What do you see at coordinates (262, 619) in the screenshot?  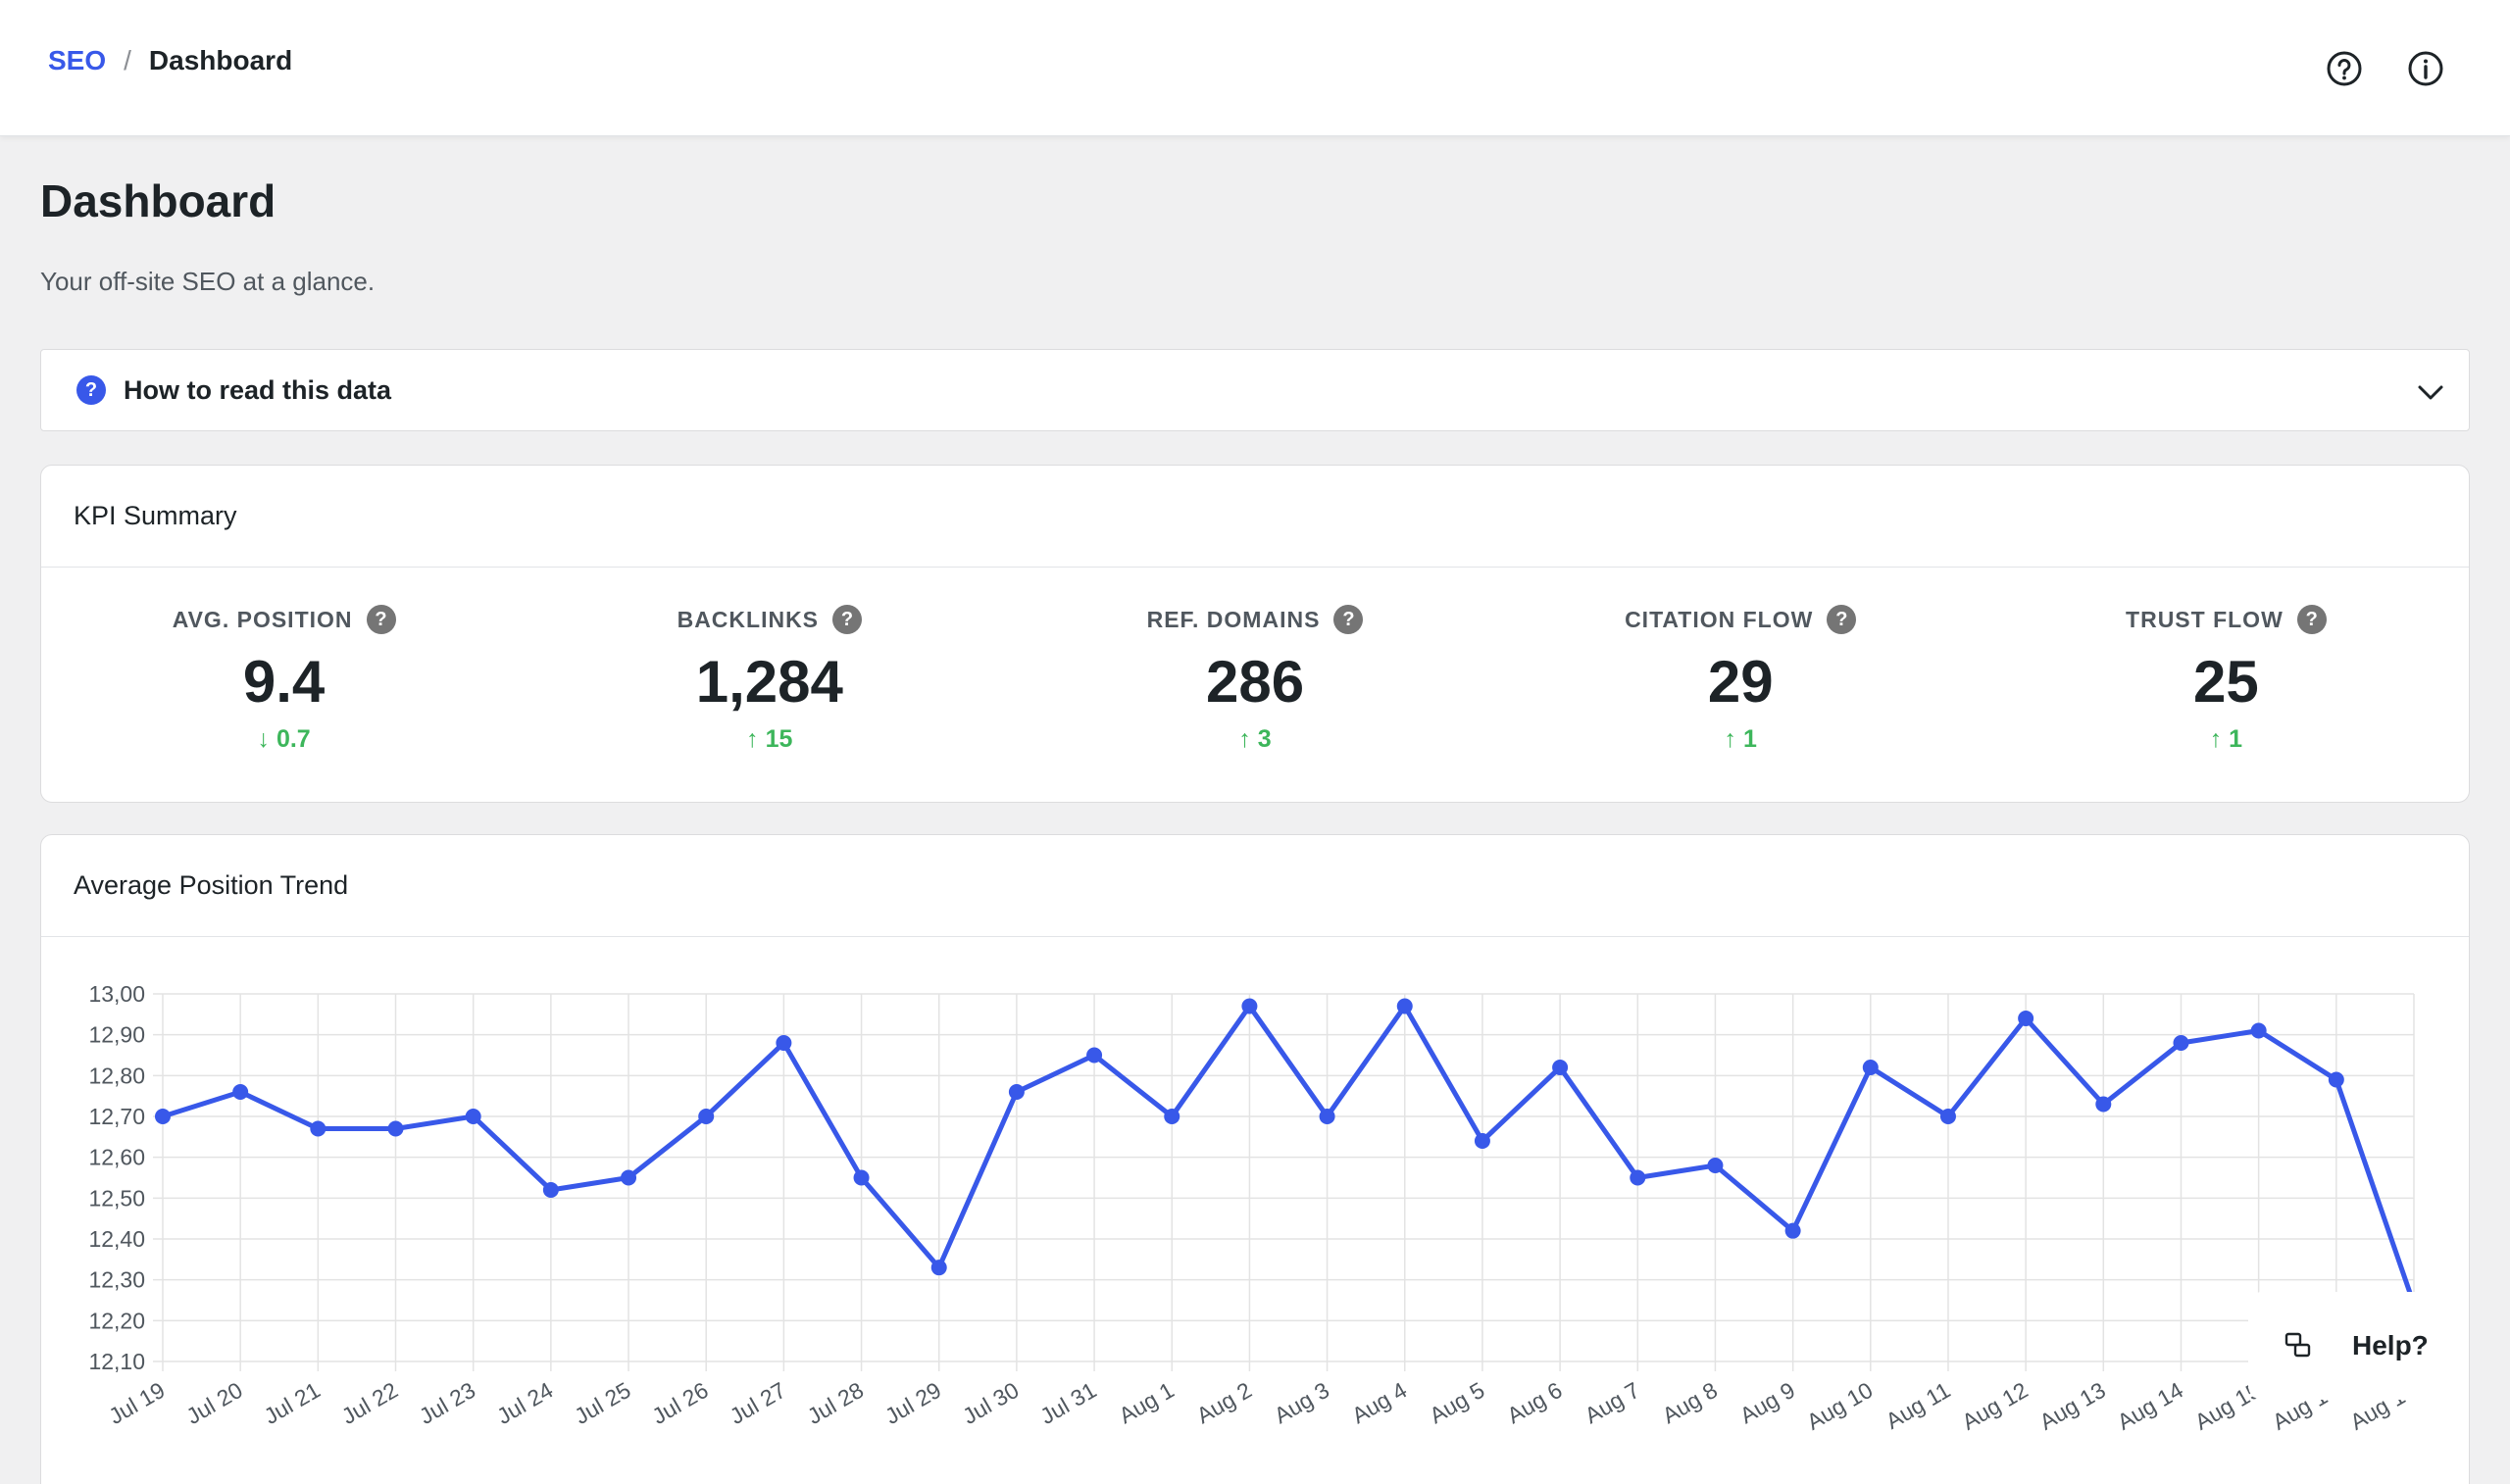 I see `kpi-label: AVG. POSITION` at bounding box center [262, 619].